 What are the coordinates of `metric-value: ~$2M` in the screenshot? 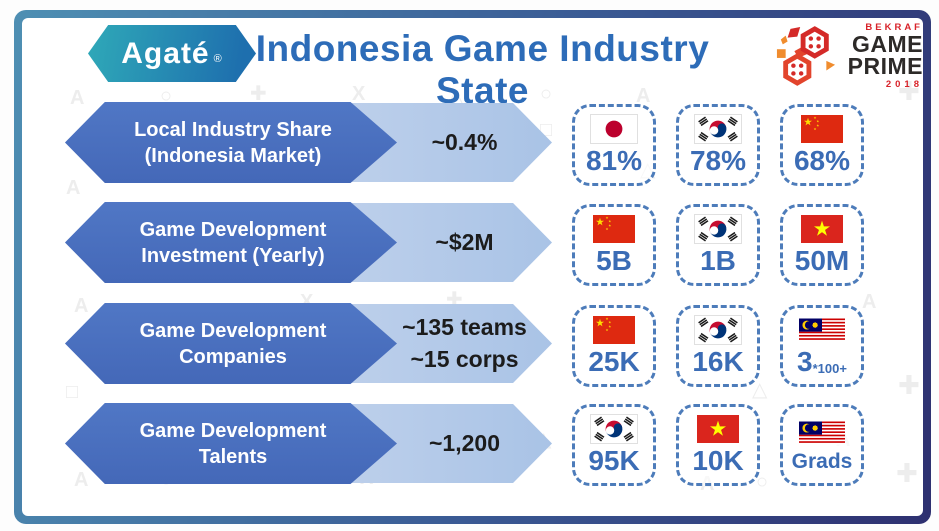 It's located at (464, 241).